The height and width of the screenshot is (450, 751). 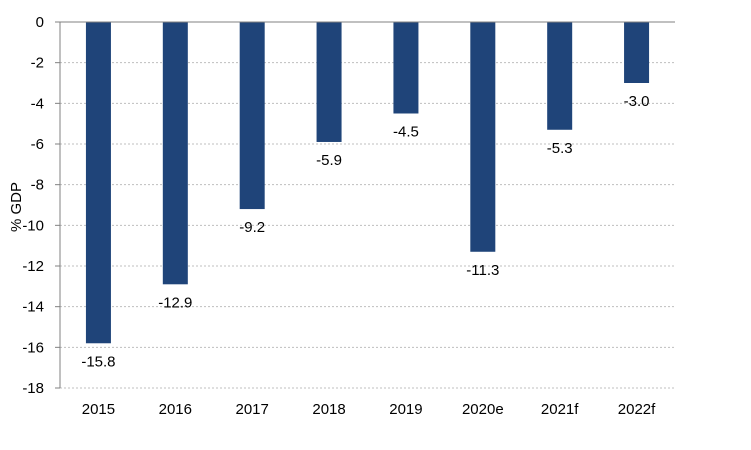 I want to click on x-tick-labels: 2015 2016 2017 2018 2019 2020e 2021f 2022f, so click(x=369, y=409).